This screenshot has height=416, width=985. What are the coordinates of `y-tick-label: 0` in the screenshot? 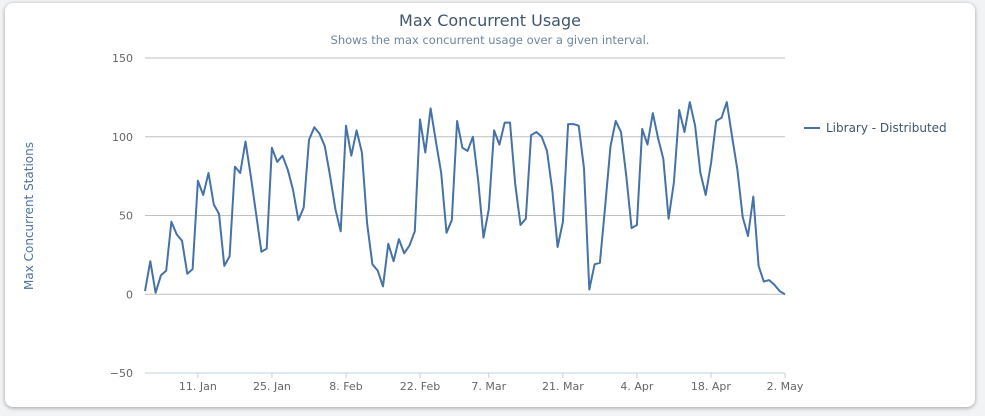 It's located at (129, 294).